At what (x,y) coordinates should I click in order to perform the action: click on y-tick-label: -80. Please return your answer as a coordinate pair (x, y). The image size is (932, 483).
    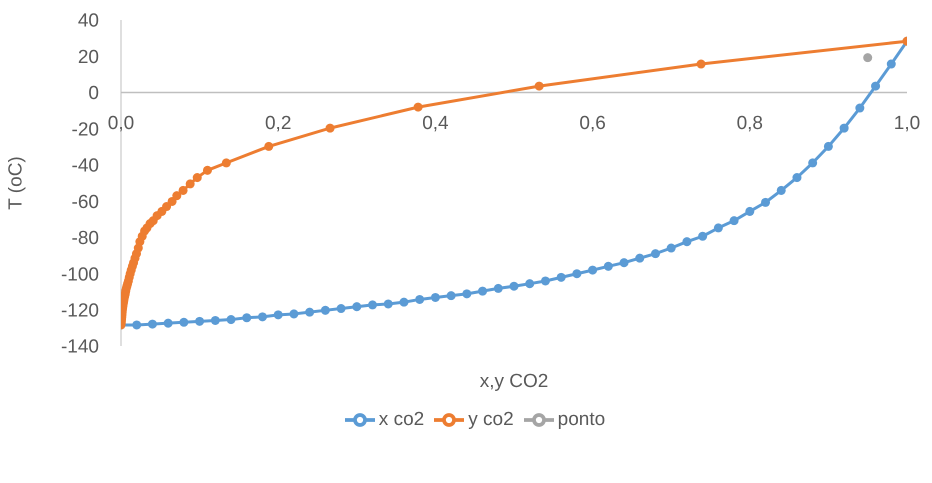
    Looking at the image, I should click on (85, 239).